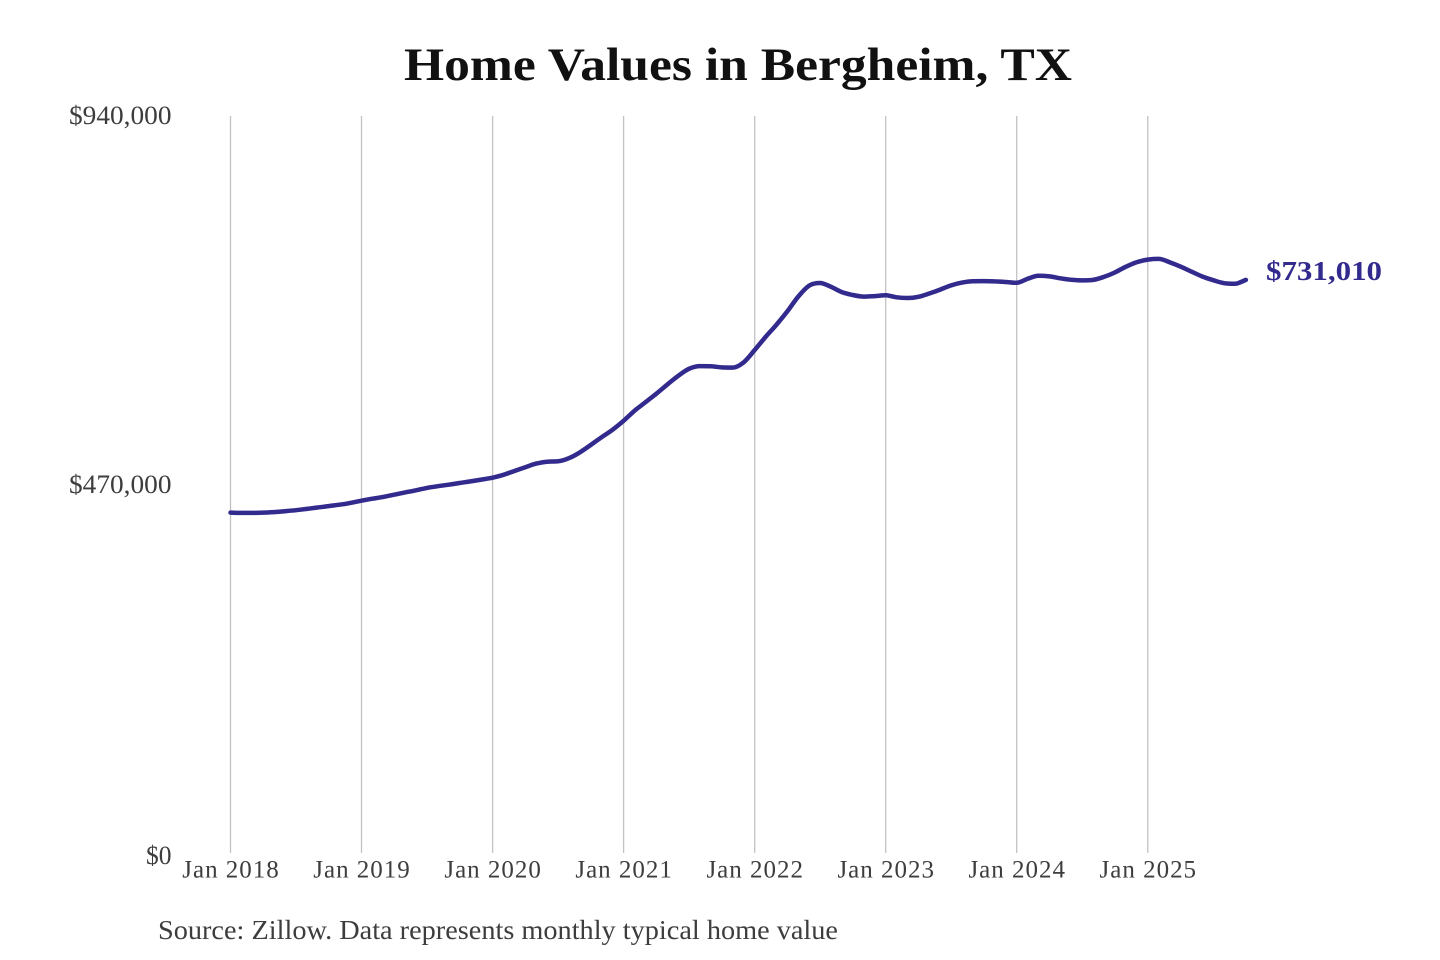 The image size is (1440, 960). I want to click on svg-text: Jan 2025, so click(1148, 870).